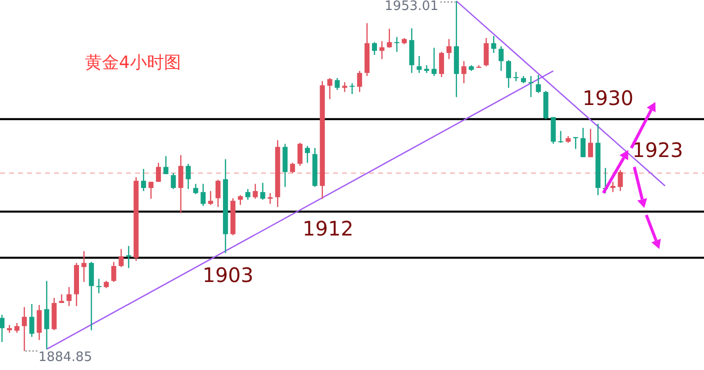 This screenshot has width=704, height=370. I want to click on annotation: 1953.01, so click(411, 7).